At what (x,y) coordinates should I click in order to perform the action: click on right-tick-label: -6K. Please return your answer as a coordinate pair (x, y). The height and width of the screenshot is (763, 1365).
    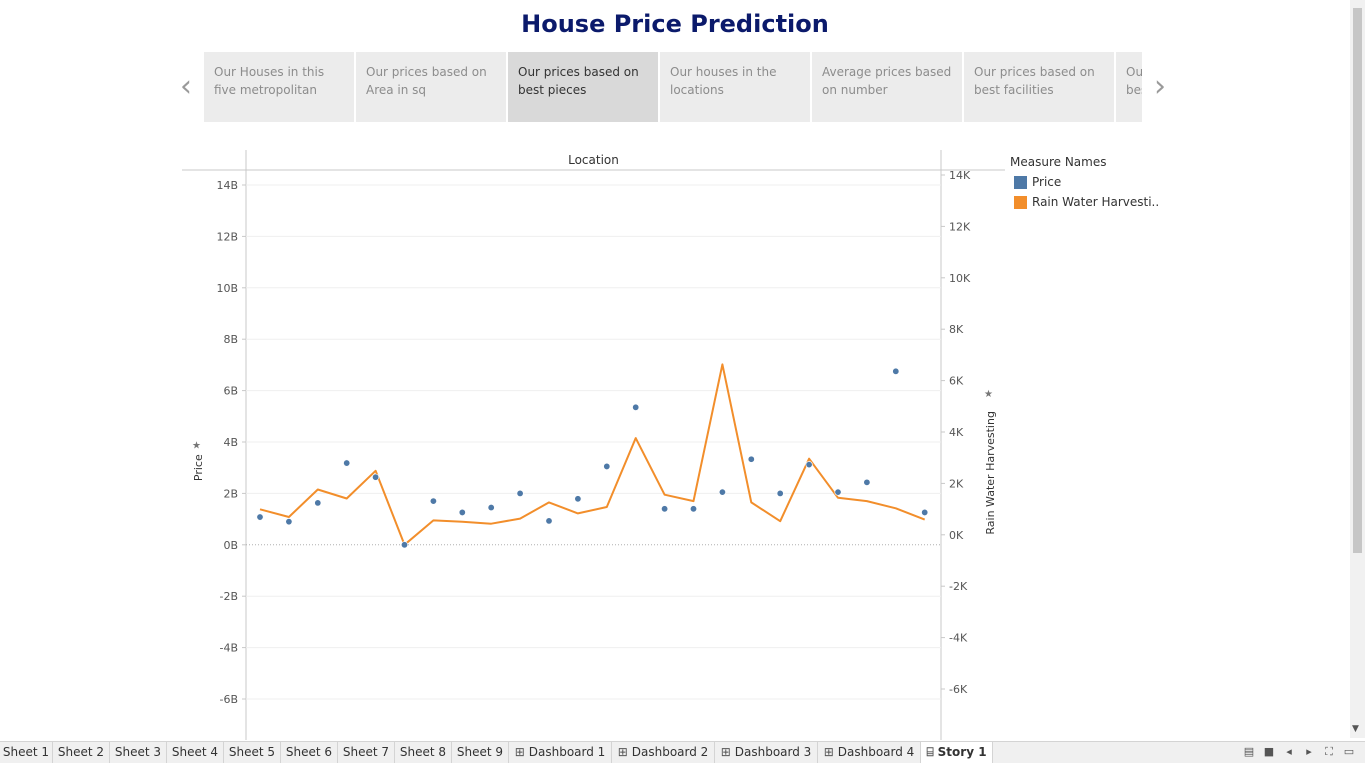
    Looking at the image, I should click on (958, 689).